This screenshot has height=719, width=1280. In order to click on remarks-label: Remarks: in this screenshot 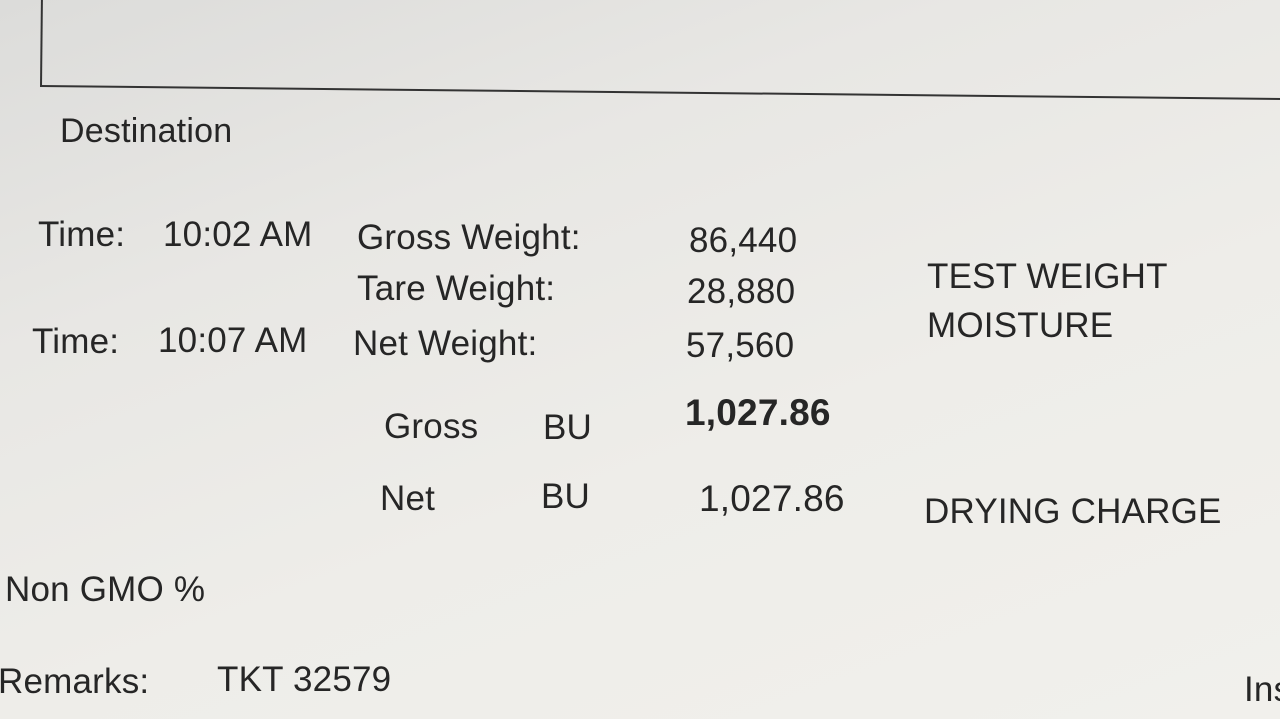, I will do `click(75, 681)`.